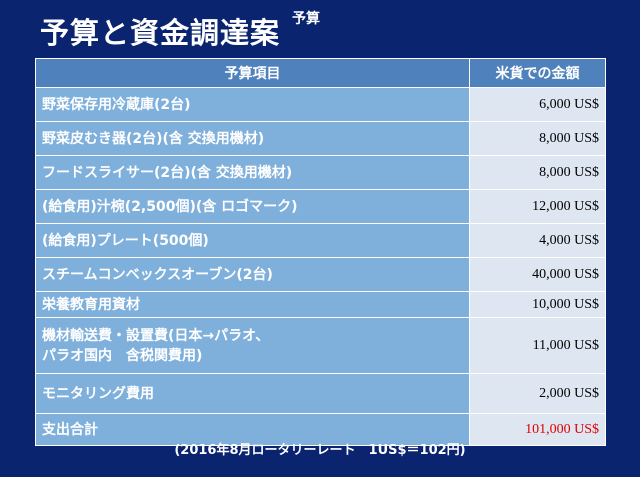  Describe the element at coordinates (160, 33) in the screenshot. I see `page-title: 予算と資金調達案` at that location.